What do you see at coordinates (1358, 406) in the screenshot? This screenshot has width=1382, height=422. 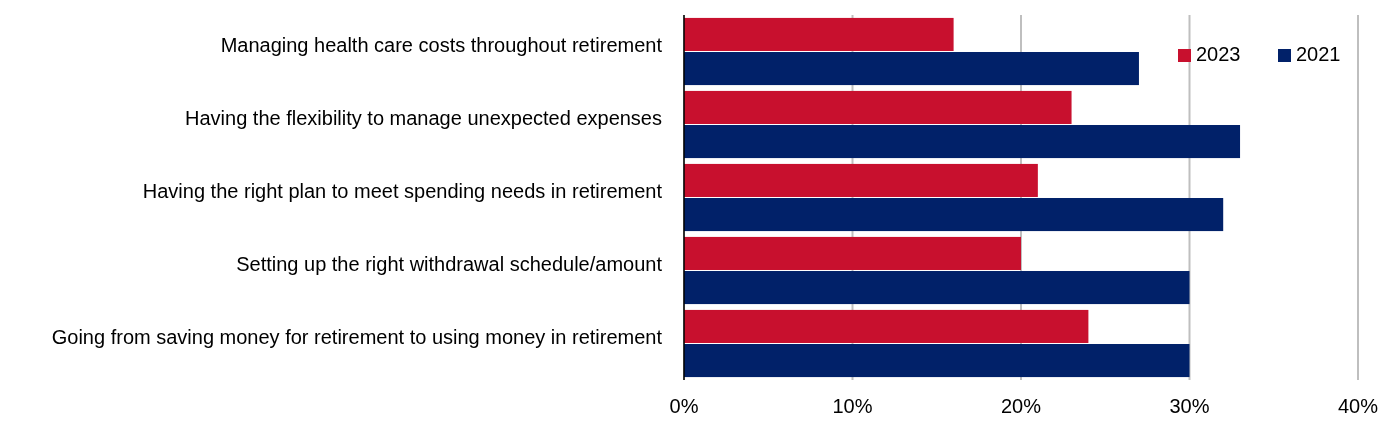 I see `x-tick-label: 40%` at bounding box center [1358, 406].